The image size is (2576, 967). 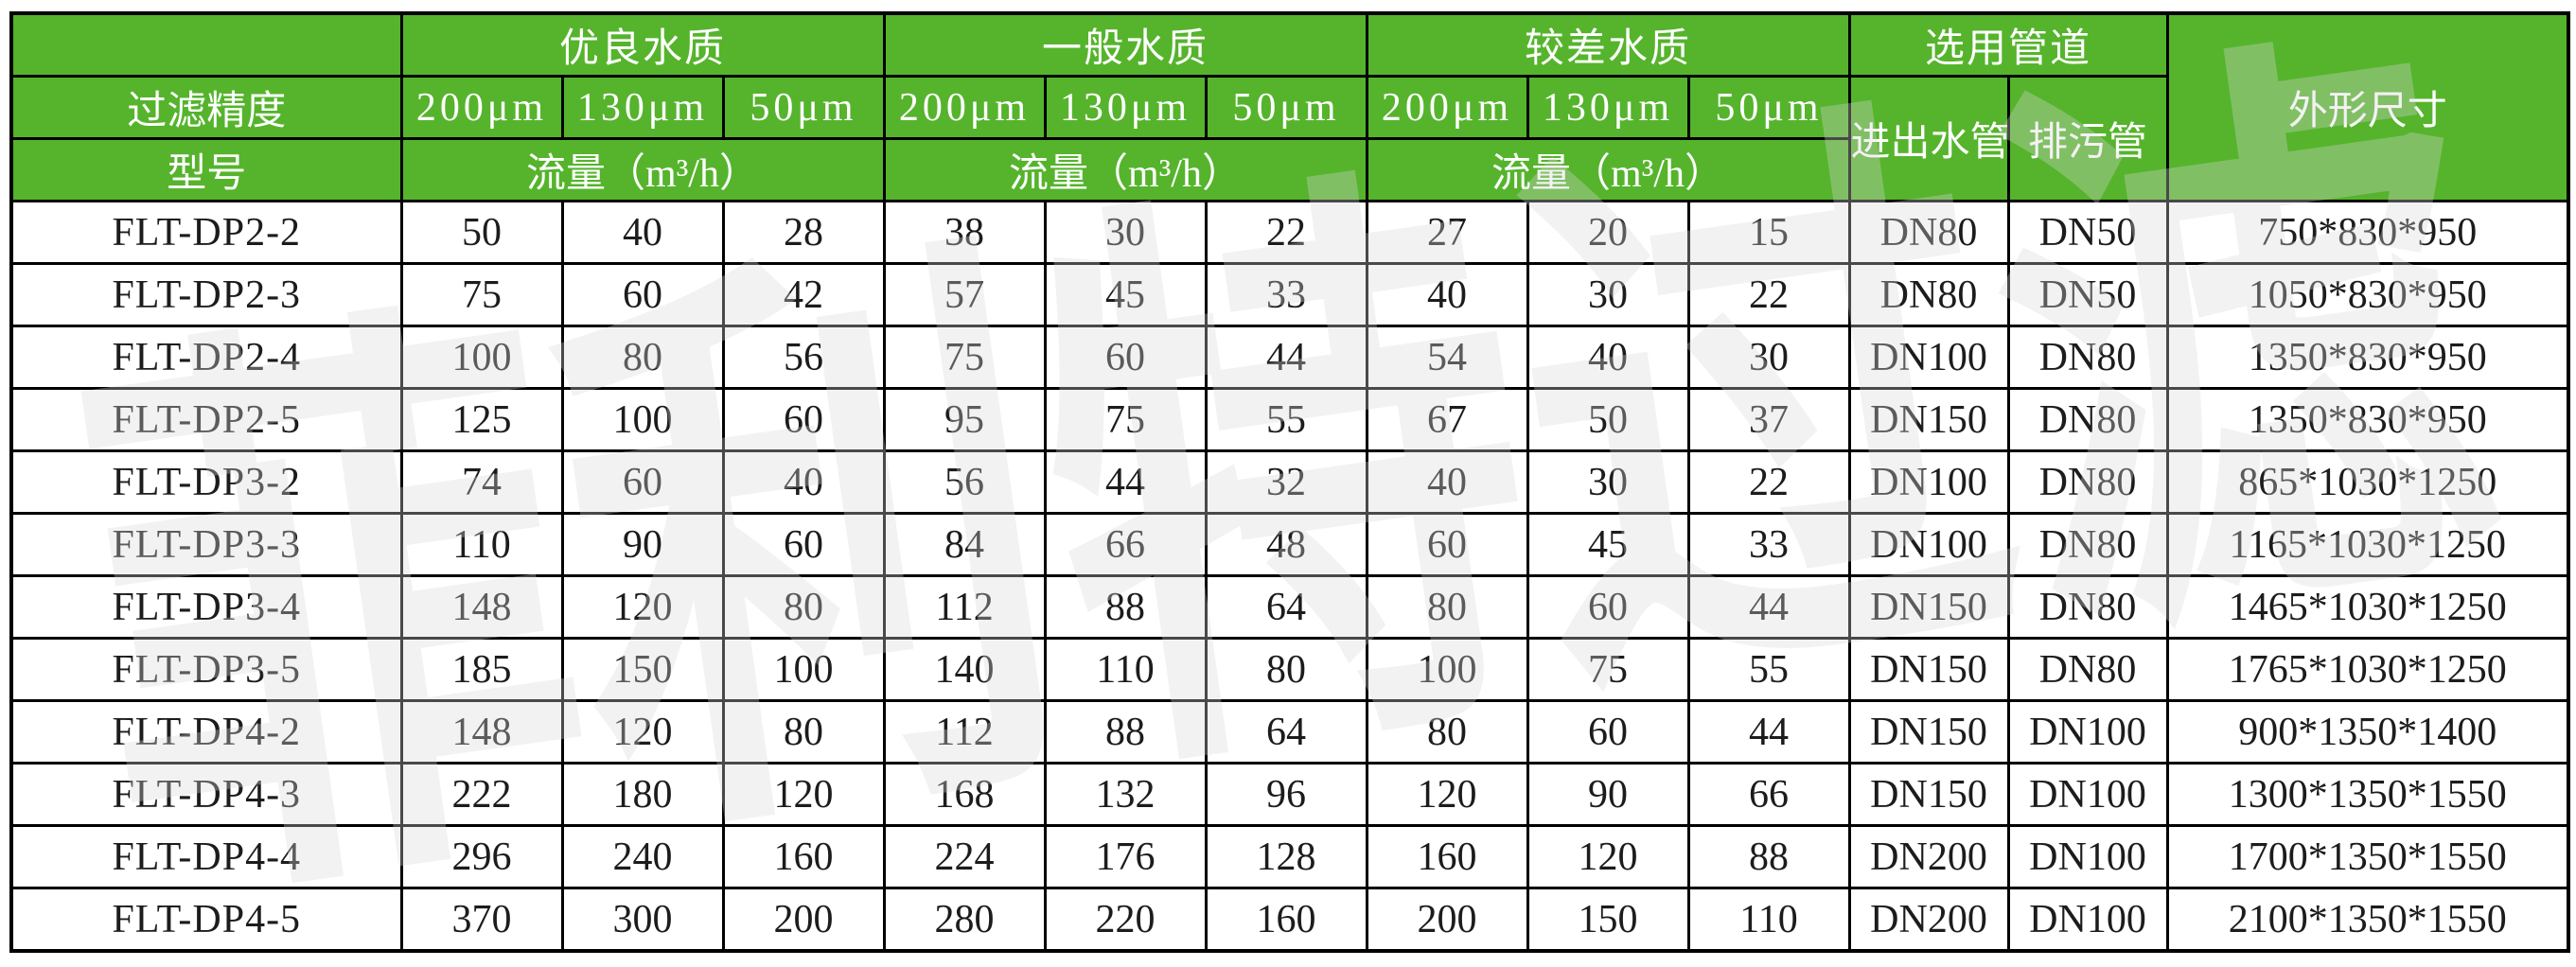 What do you see at coordinates (2367, 294) in the screenshot?
I see `dimensions-cell: 1050*830*950` at bounding box center [2367, 294].